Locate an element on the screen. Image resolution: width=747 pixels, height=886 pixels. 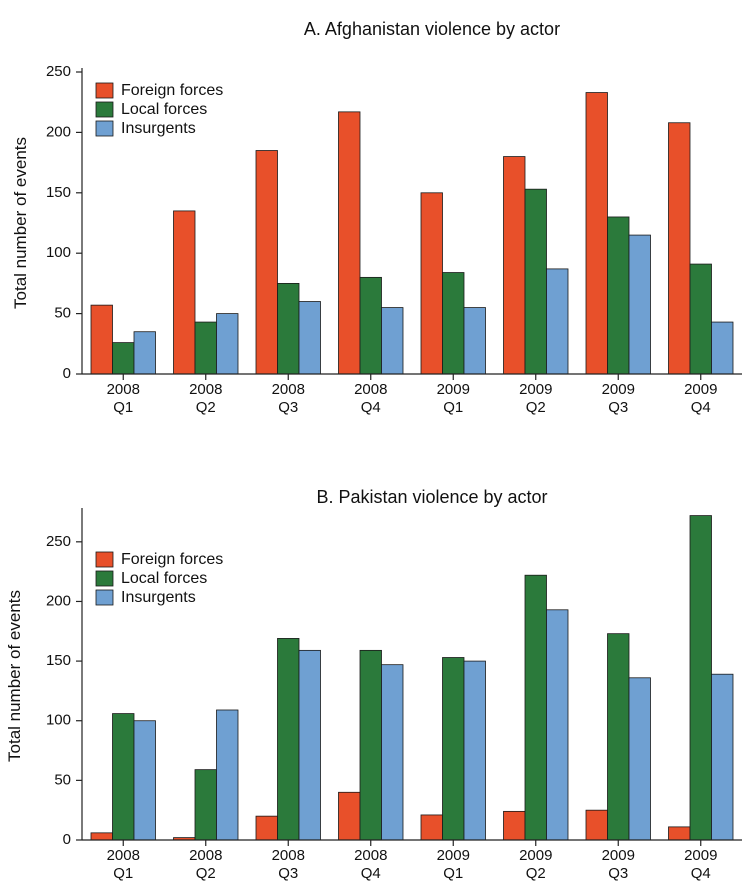
y-tick-label: 100 is located at coordinates (58, 252).